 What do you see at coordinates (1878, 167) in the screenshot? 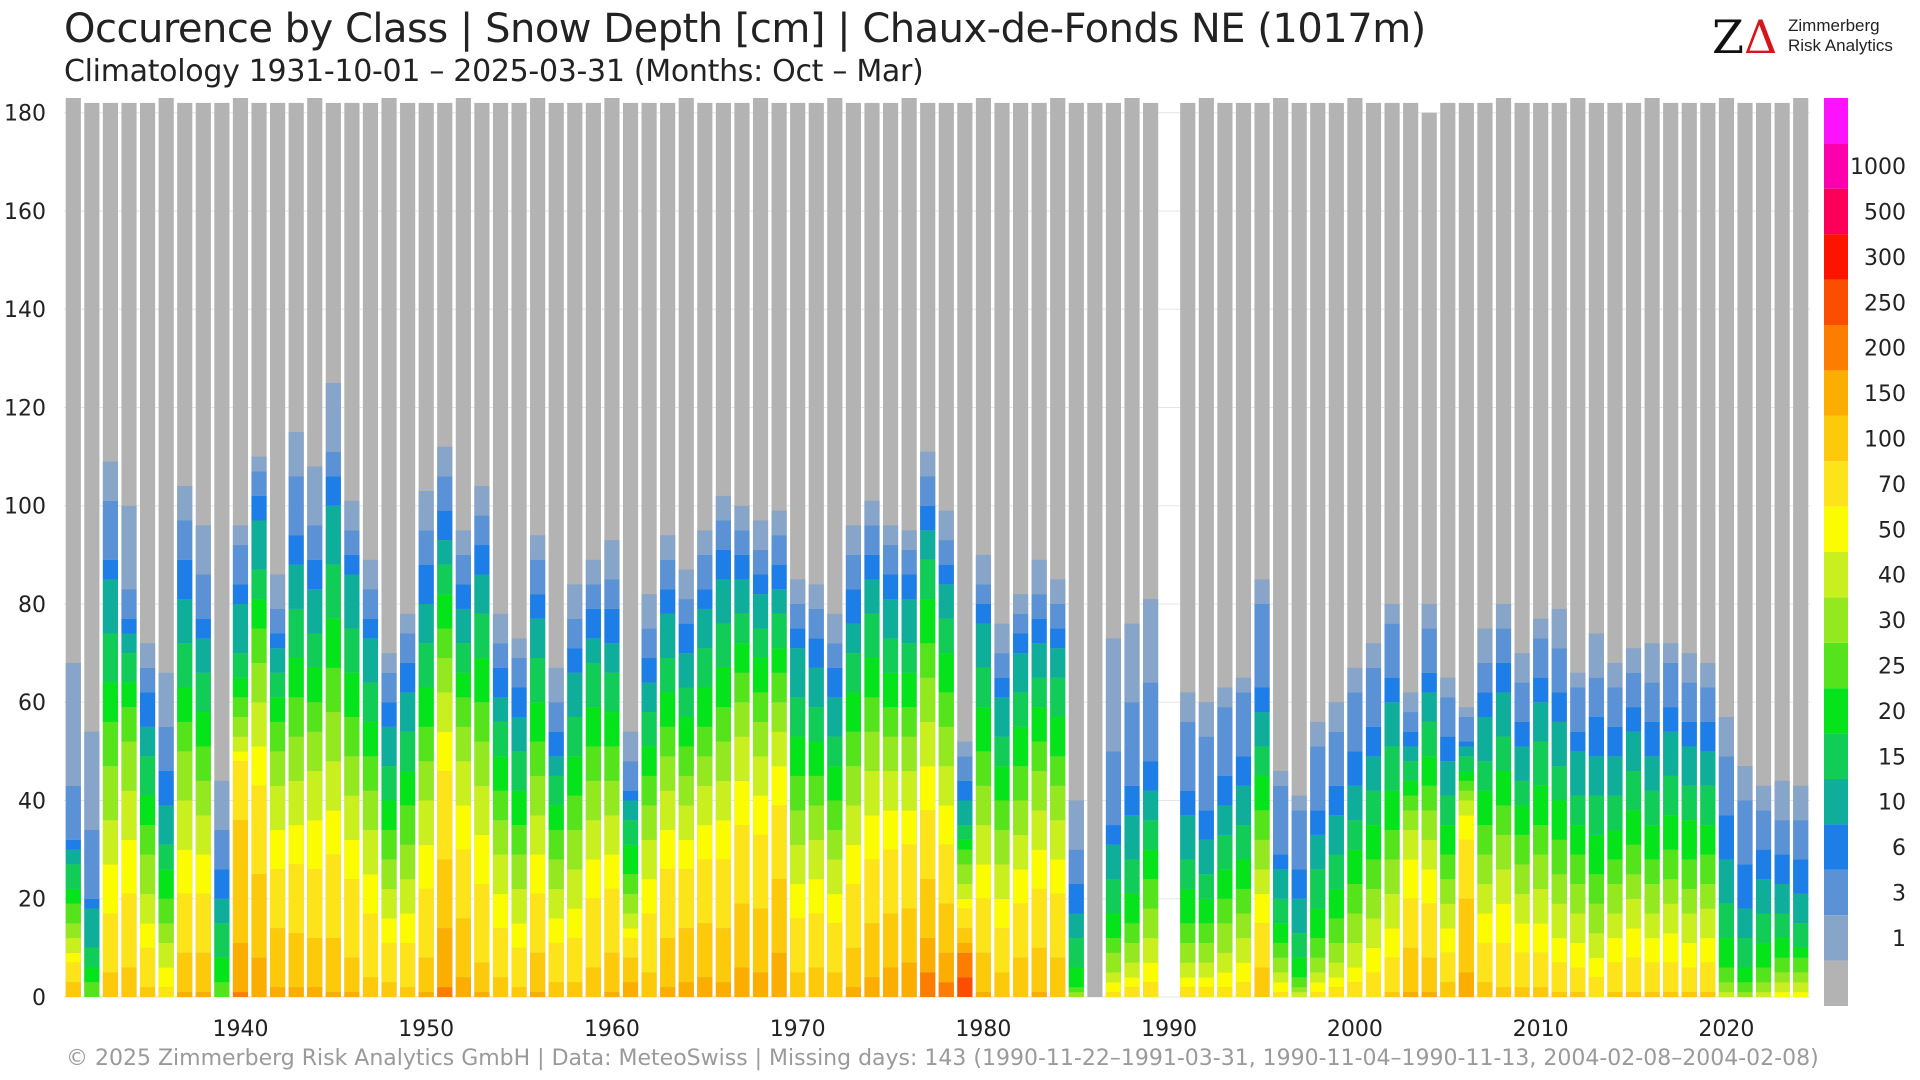
I see `legend-label: 1000` at bounding box center [1878, 167].